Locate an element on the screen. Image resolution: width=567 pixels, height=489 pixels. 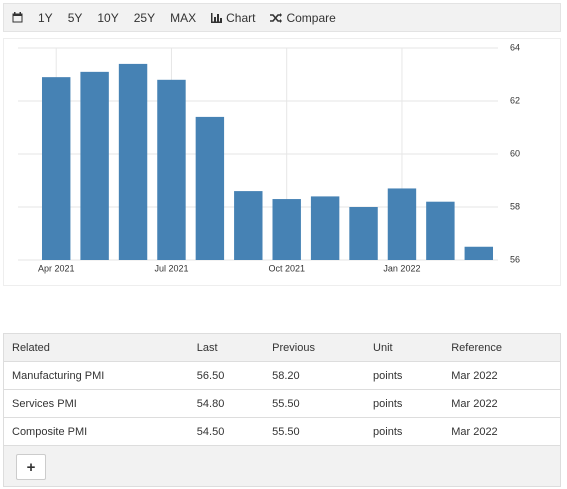
range-button: 5Y is located at coordinates (75, 17).